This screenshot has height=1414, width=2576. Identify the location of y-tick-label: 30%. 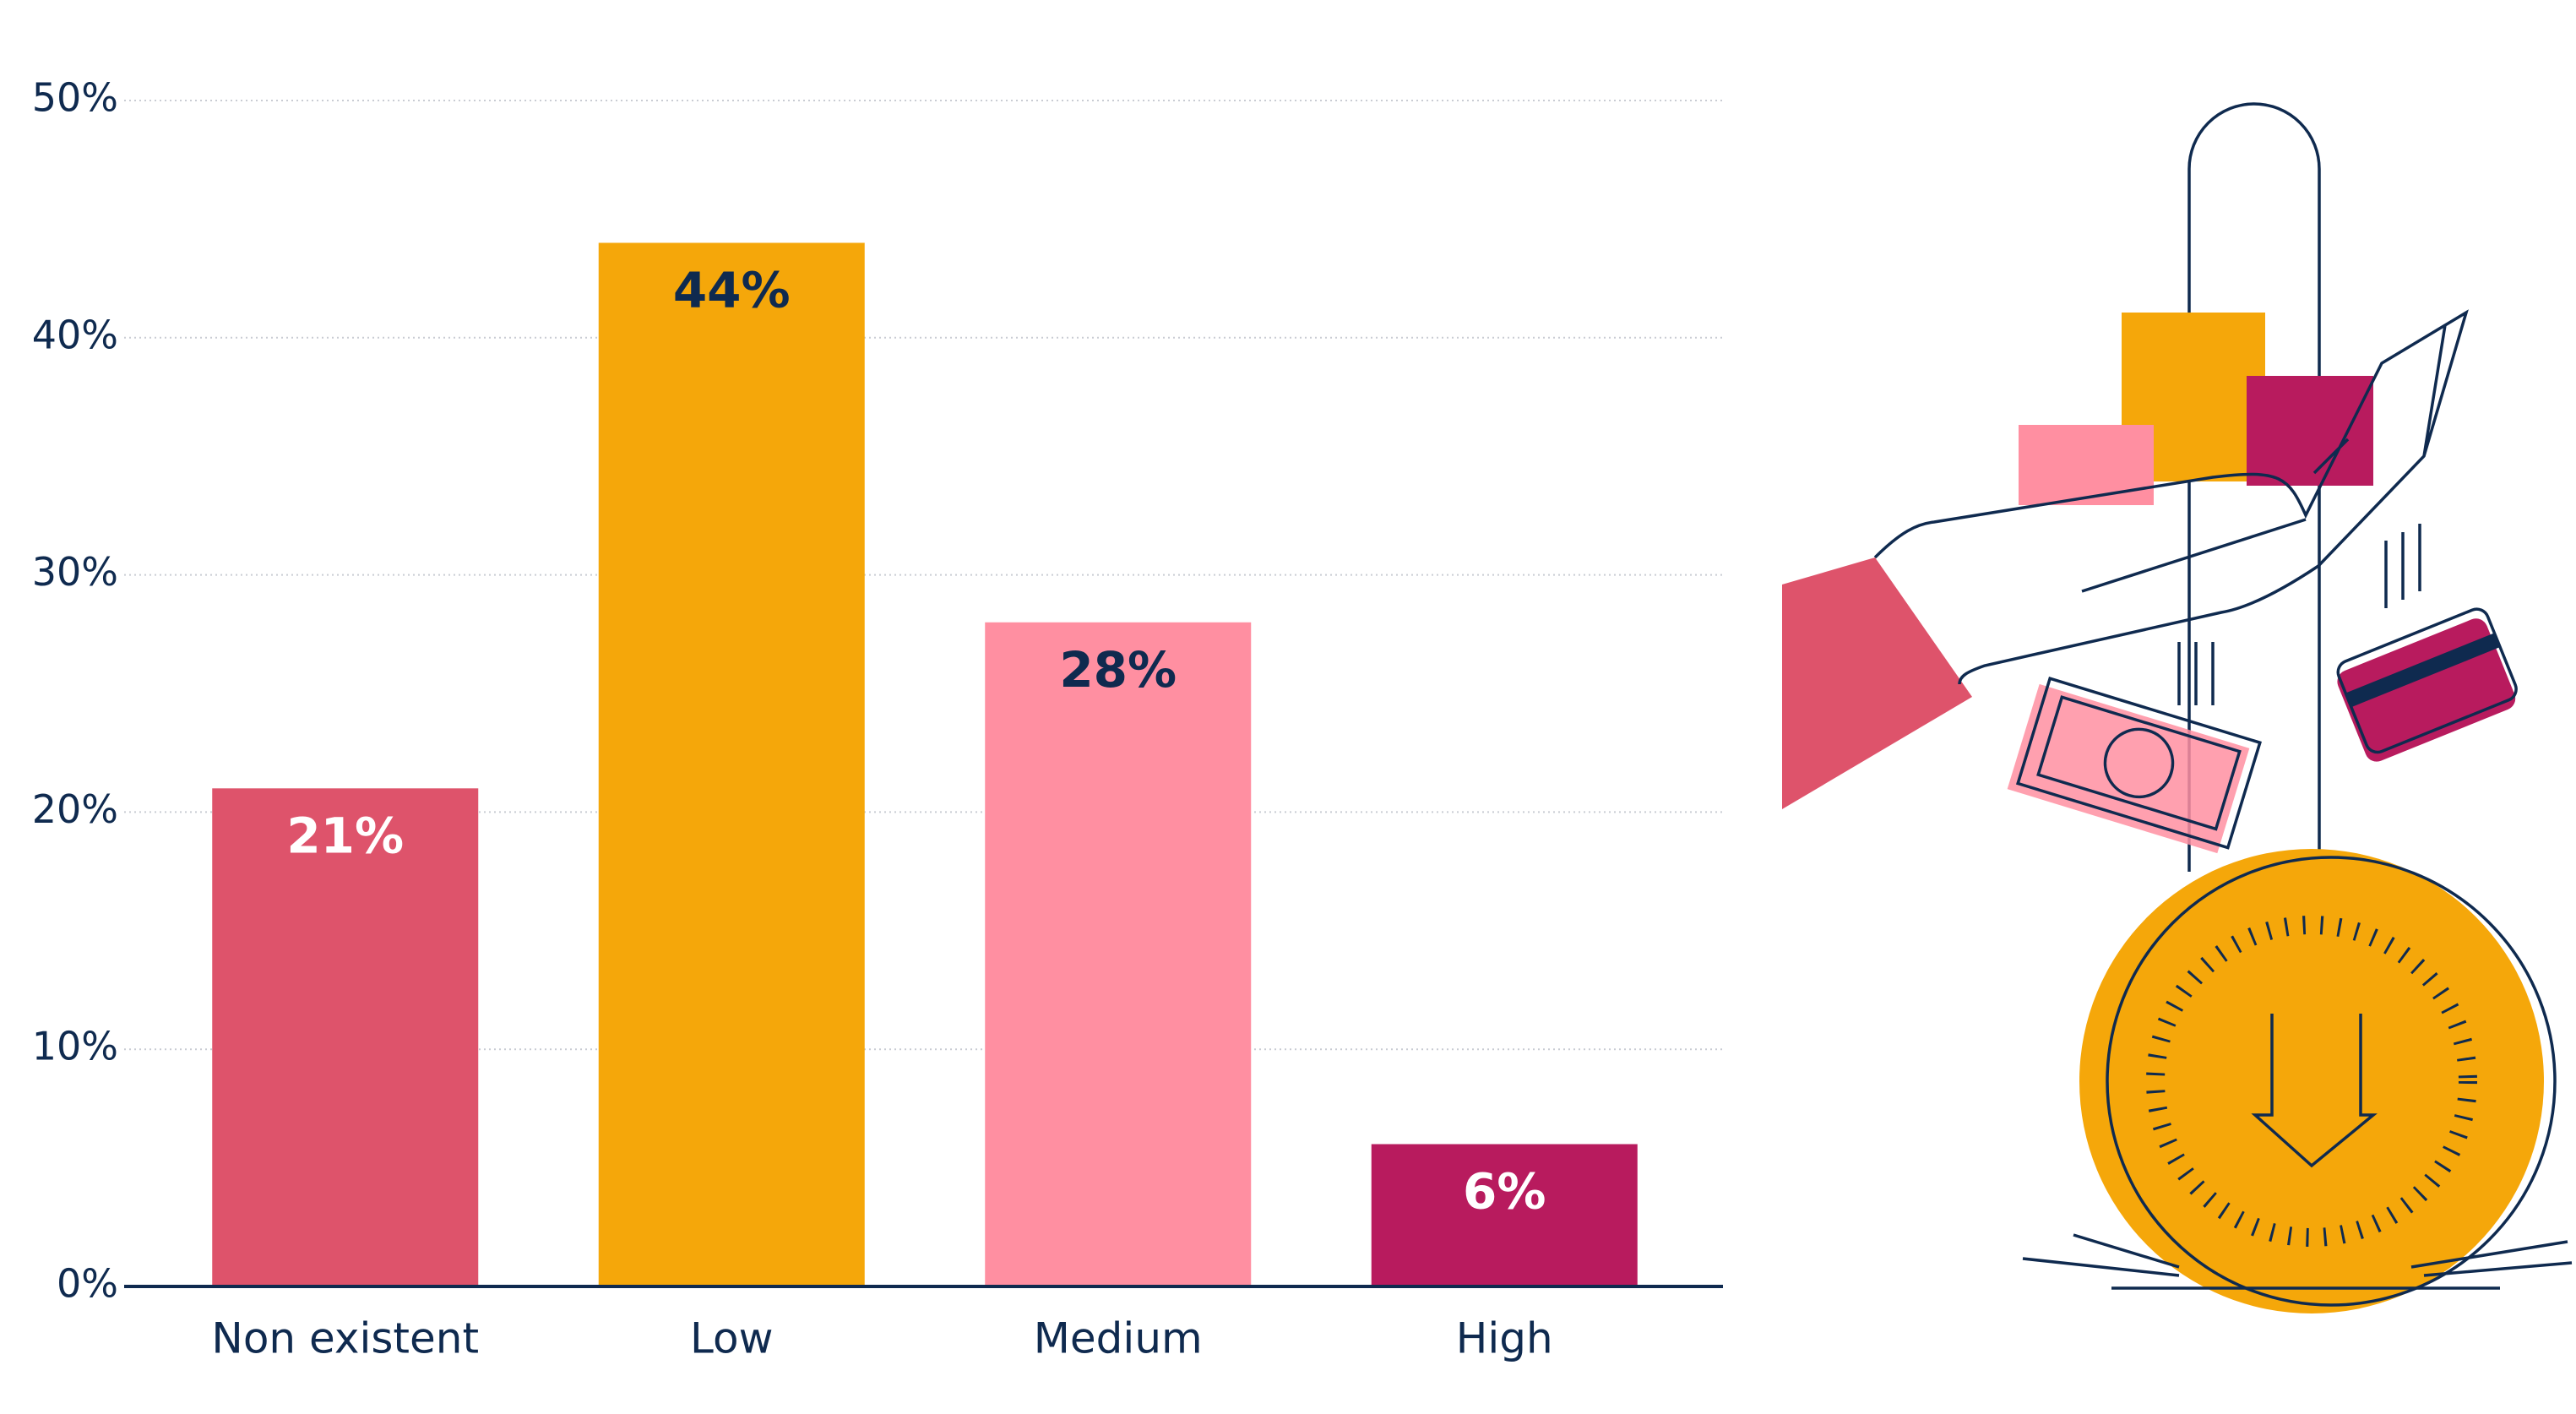
(75, 572).